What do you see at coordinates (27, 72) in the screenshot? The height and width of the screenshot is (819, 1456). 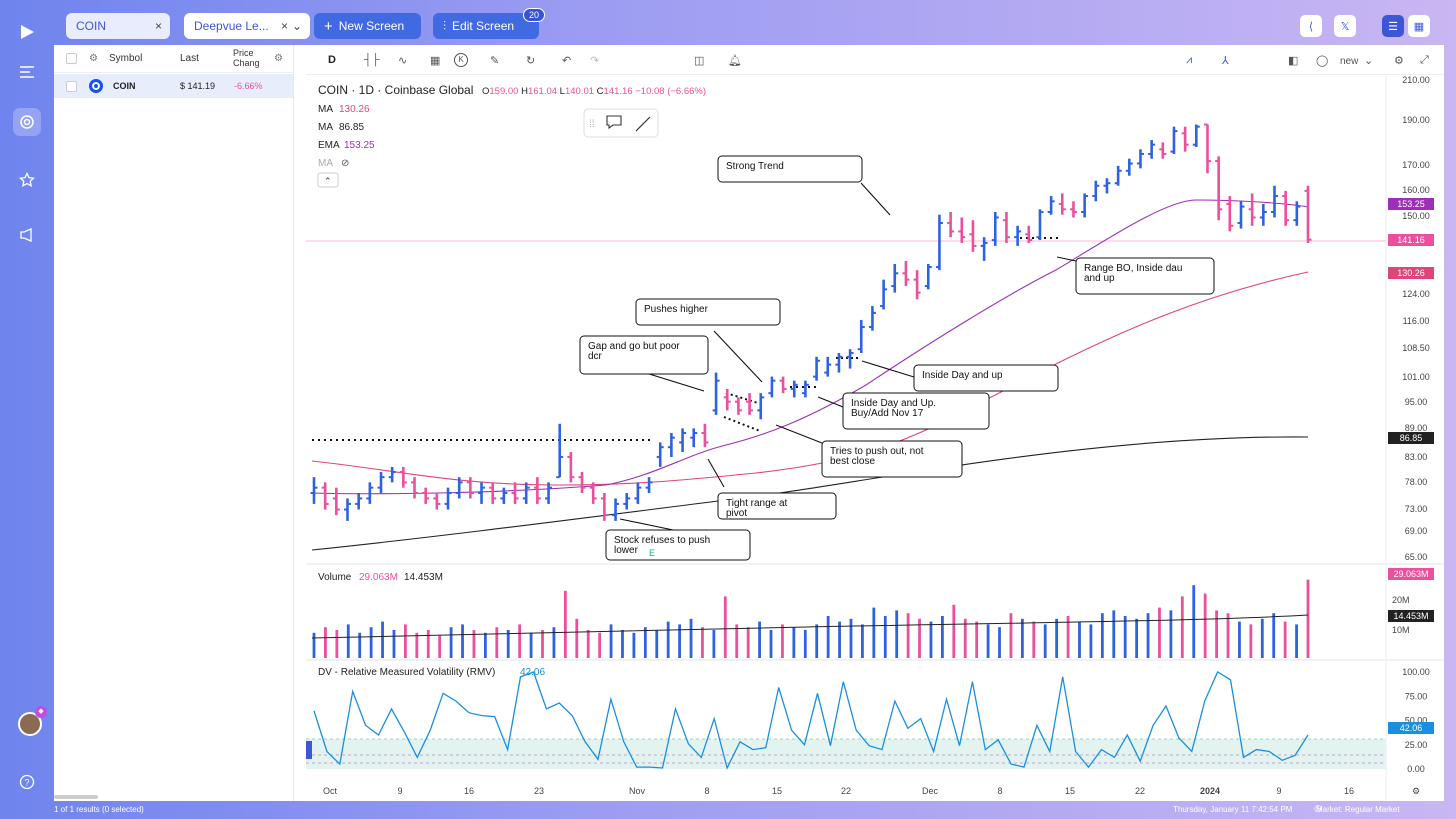 I see `menu-icon` at bounding box center [27, 72].